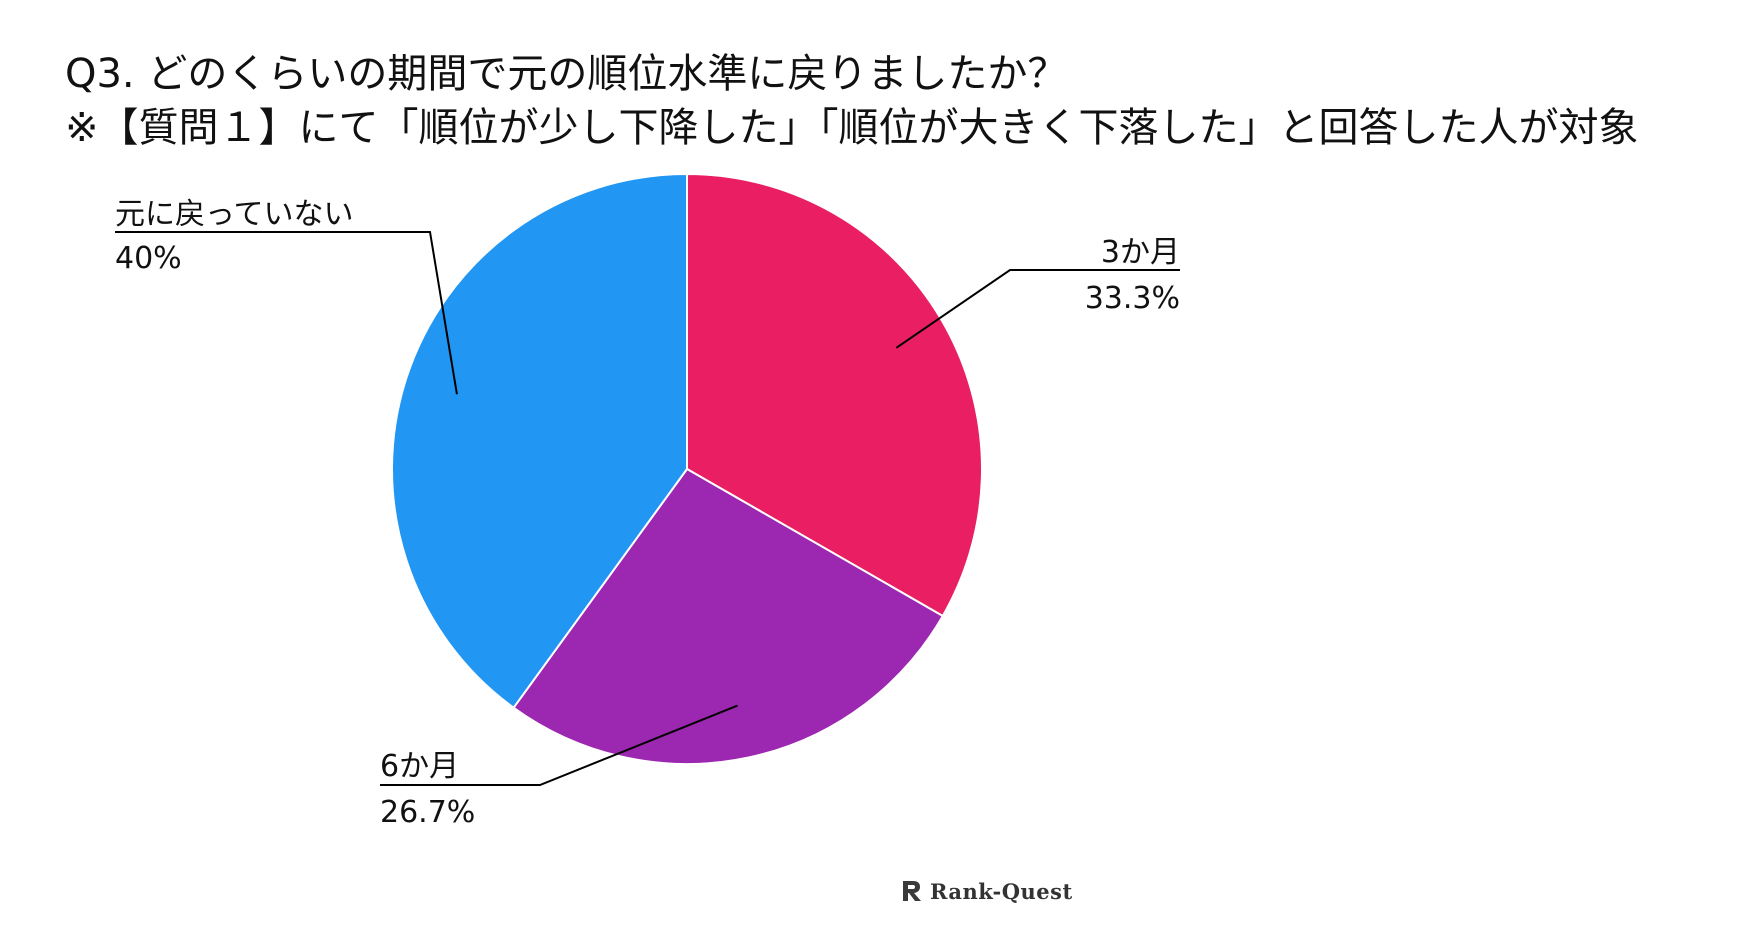 This screenshot has width=1747, height=929. I want to click on watermark-text: Rank-Quest, so click(1001, 891).